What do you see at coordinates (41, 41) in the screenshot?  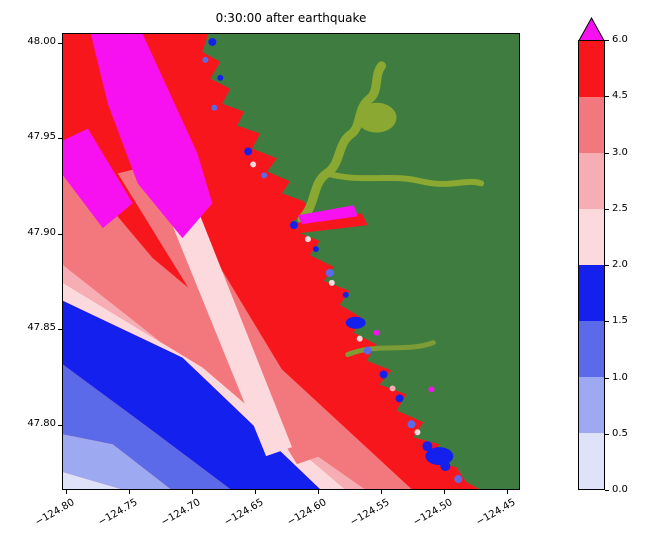 I see `y-tick-label: 48.00` at bounding box center [41, 41].